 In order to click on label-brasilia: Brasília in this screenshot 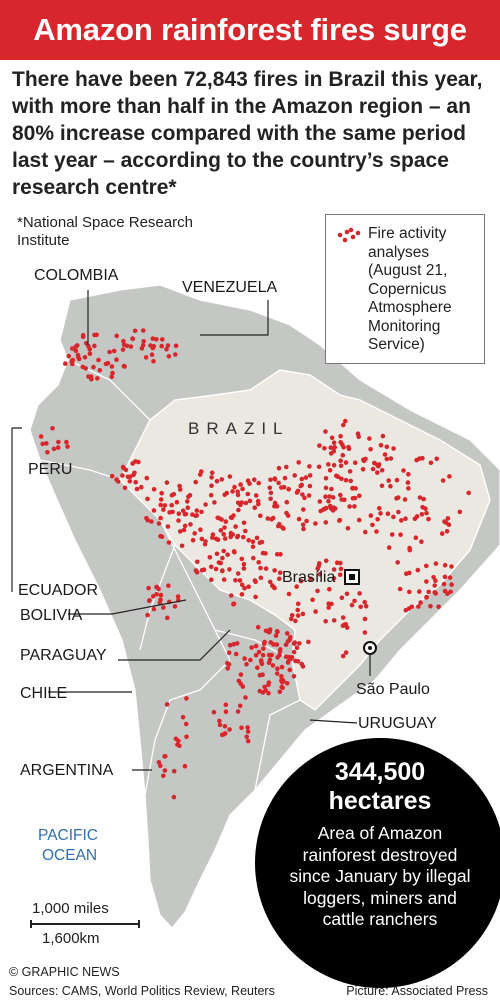, I will do `click(308, 577)`.